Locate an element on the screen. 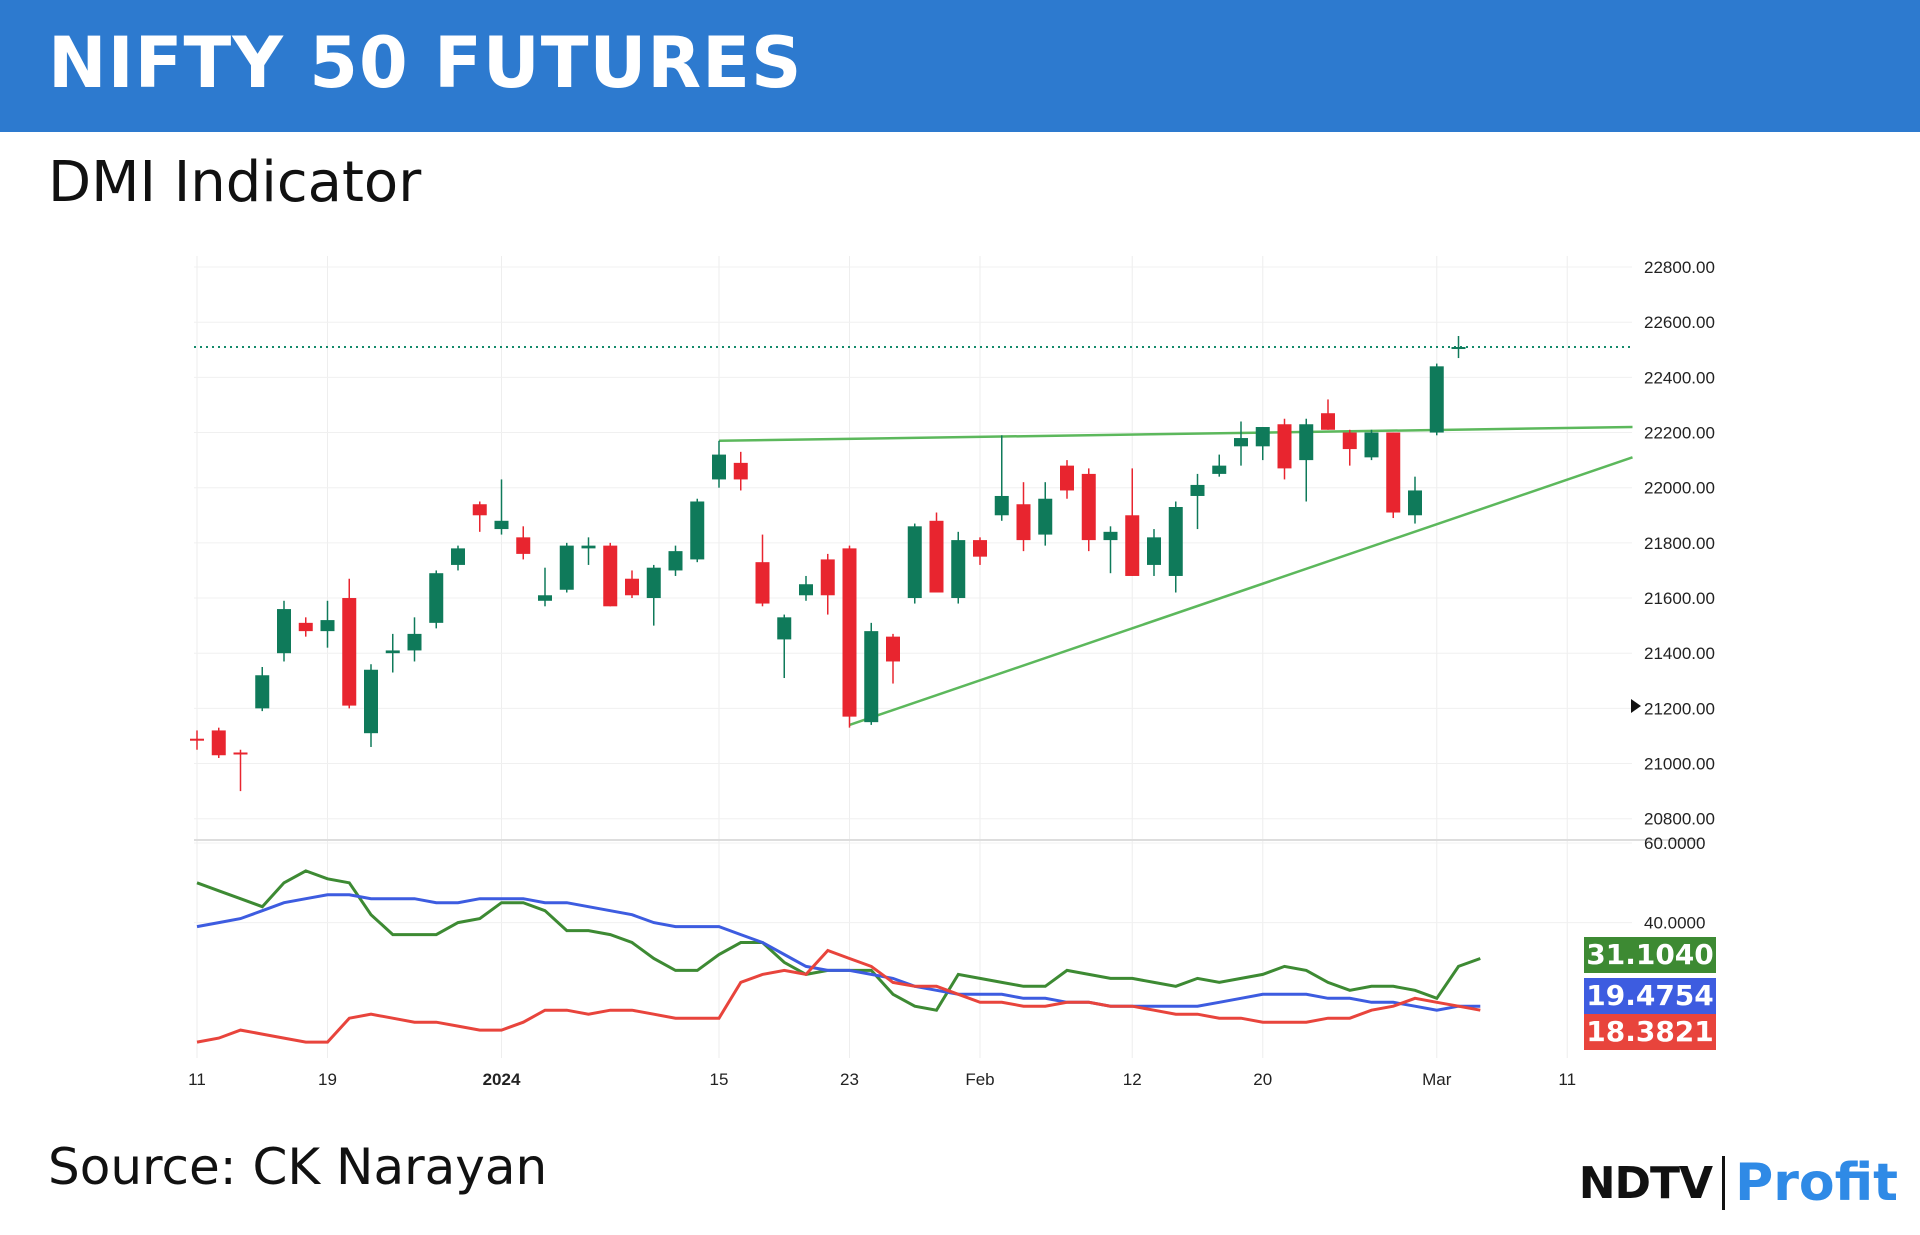 Image resolution: width=1920 pixels, height=1235 pixels. brand-profit: Profit is located at coordinates (1816, 1183).